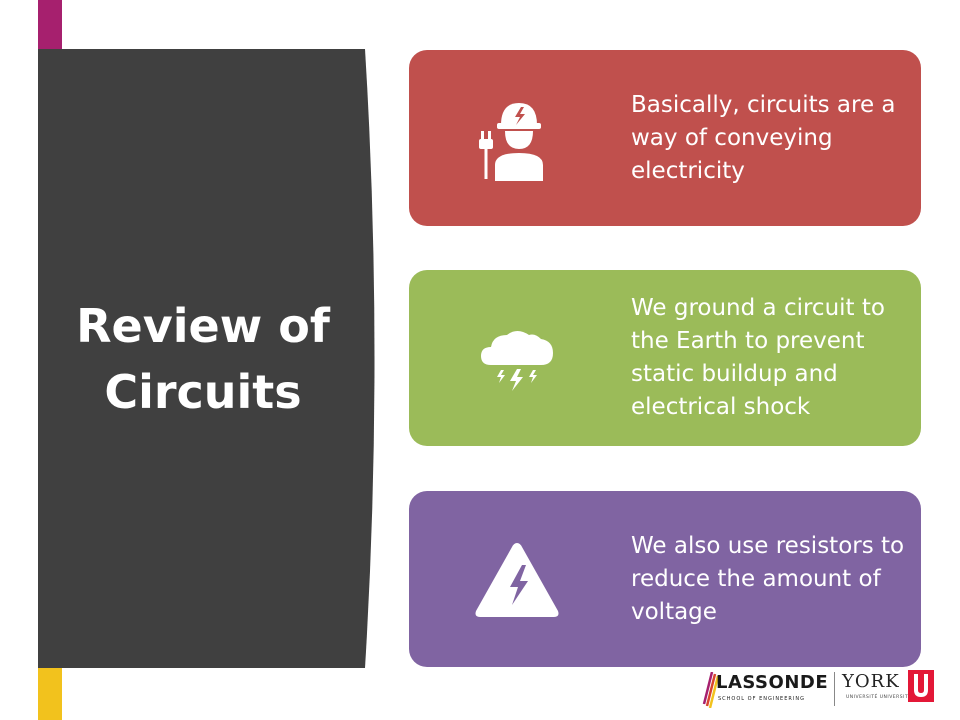 This screenshot has height=720, width=960. I want to click on lassonde-subtitle: SCHOOL OF ENGINEERING, so click(761, 699).